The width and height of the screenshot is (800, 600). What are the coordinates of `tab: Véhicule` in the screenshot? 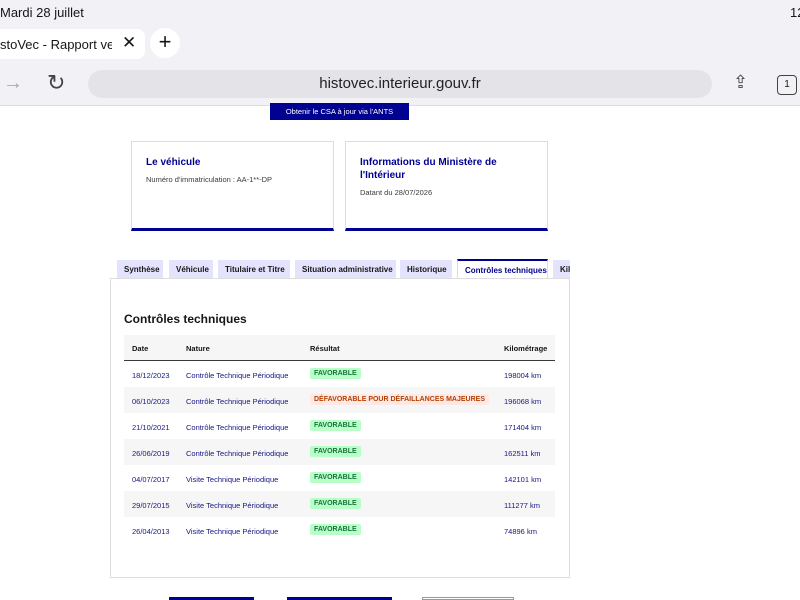 It's located at (191, 269).